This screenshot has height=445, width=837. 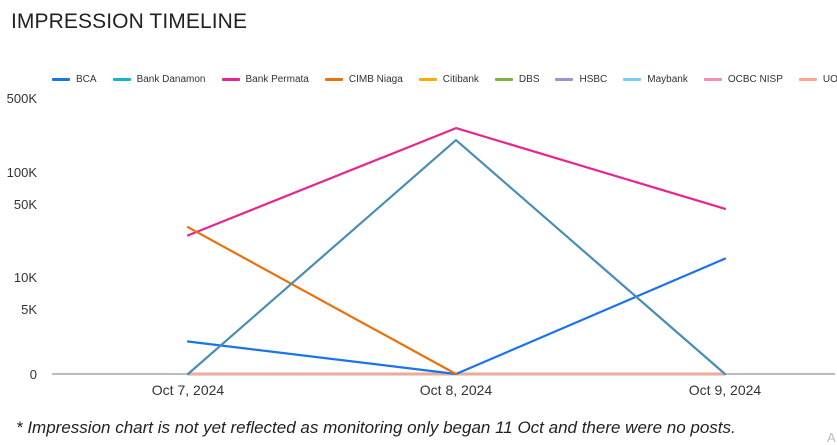 I want to click on legend-item-uob: UOB, so click(x=817, y=79).